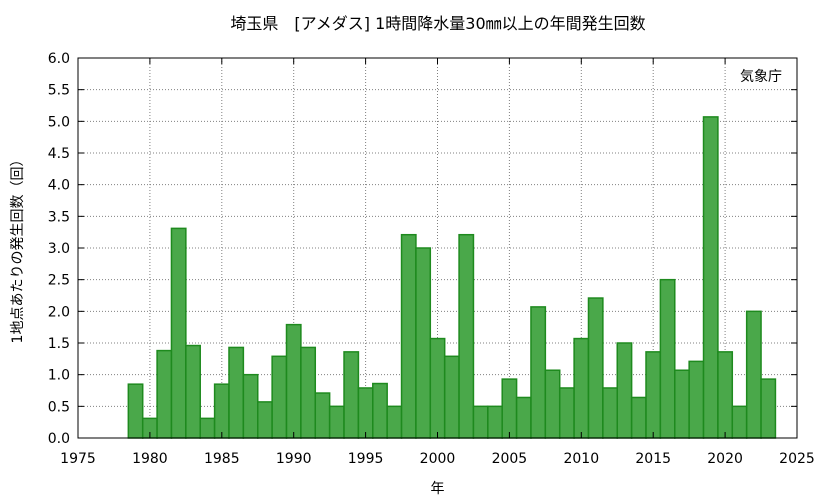 The image size is (833, 498). I want to click on bar-1990, so click(293, 381).